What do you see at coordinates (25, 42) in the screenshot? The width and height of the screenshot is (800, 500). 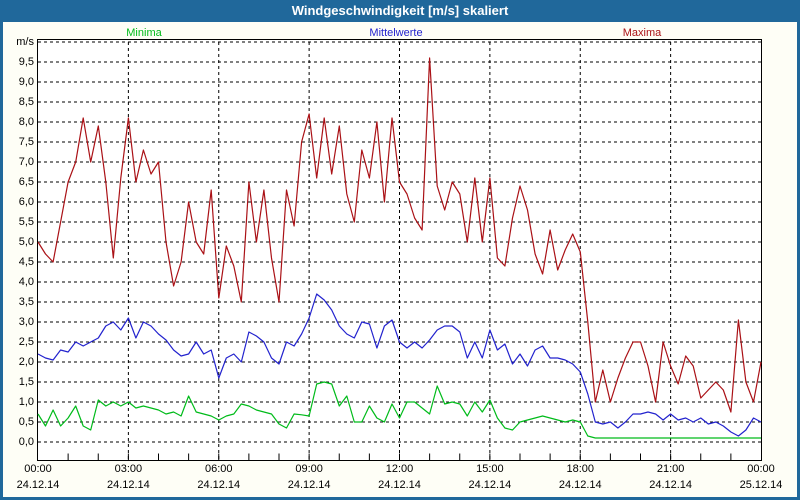 I see `y-axis-unit-label: m/s` at bounding box center [25, 42].